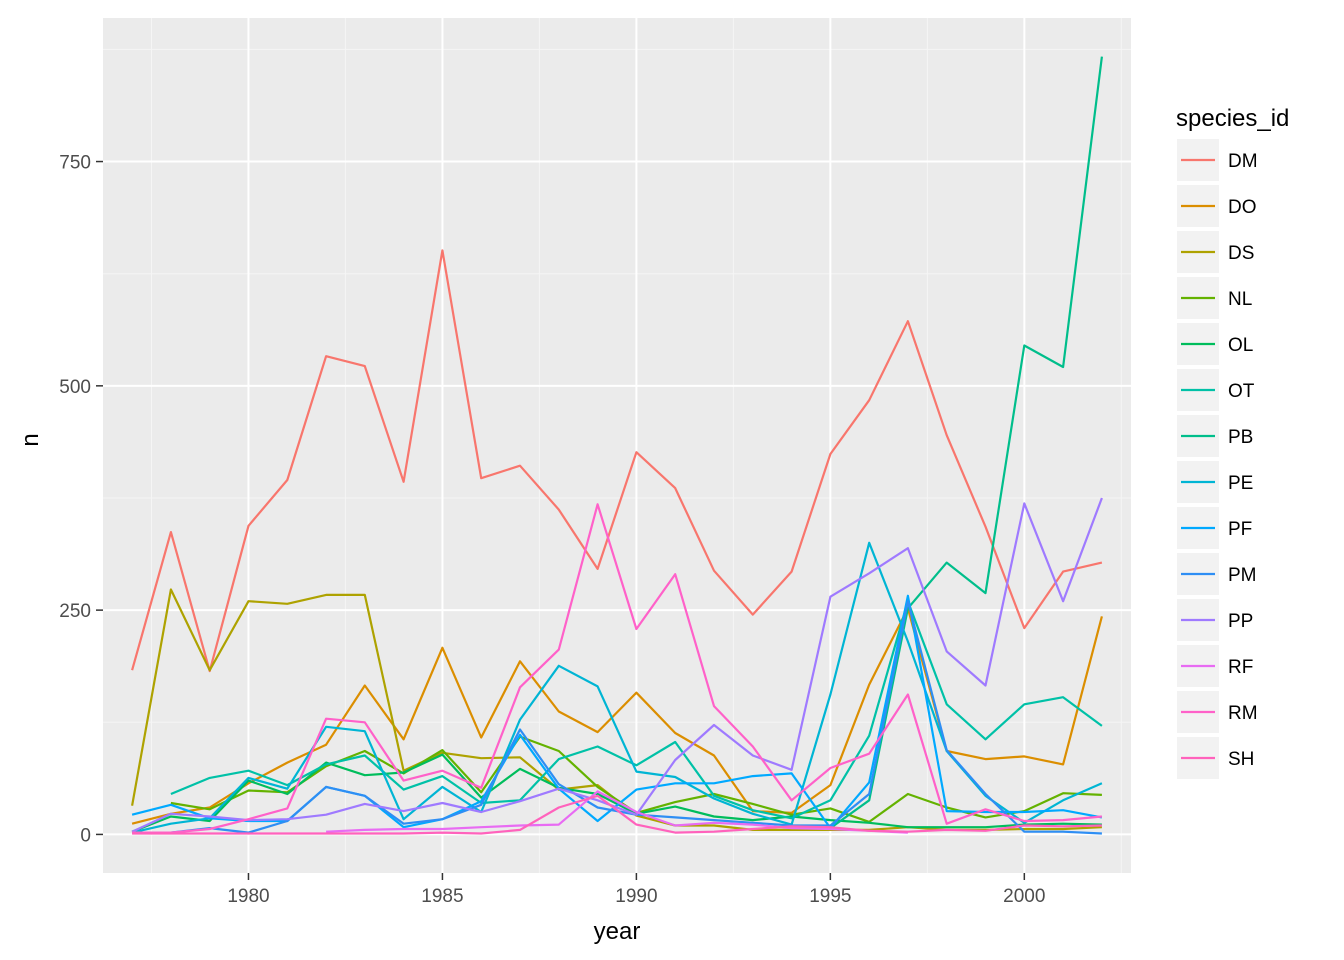  I want to click on legend-label: RM, so click(1243, 713).